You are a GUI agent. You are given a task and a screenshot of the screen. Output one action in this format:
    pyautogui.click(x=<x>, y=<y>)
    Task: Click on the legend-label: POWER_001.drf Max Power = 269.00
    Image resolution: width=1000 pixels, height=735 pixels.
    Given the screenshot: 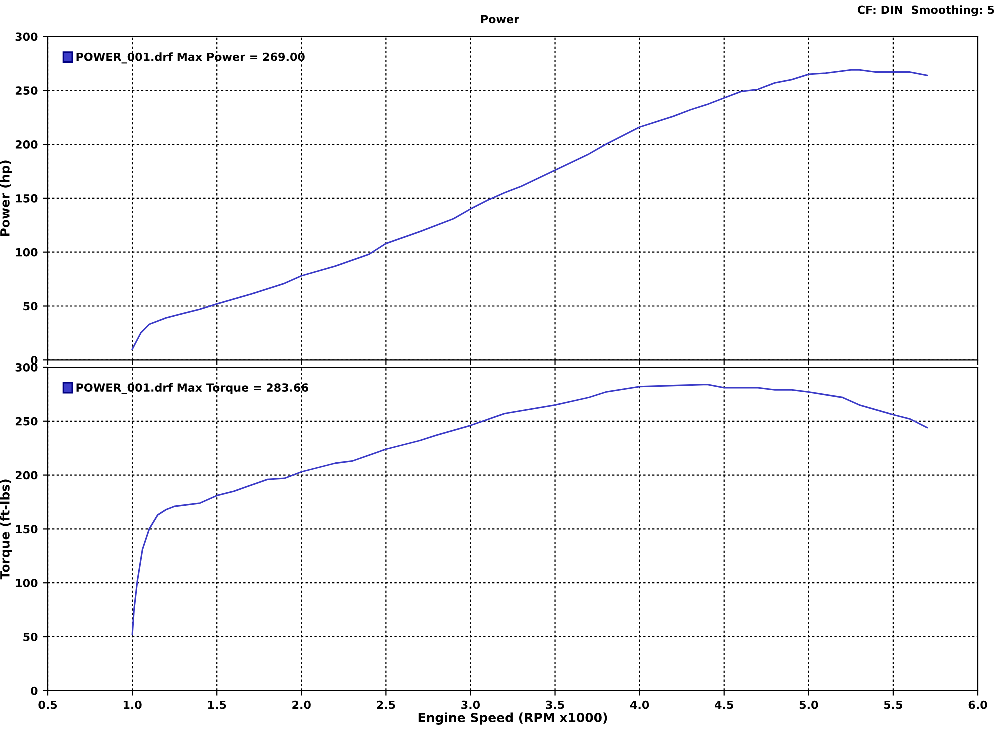 What is the action you would take?
    pyautogui.click(x=190, y=58)
    